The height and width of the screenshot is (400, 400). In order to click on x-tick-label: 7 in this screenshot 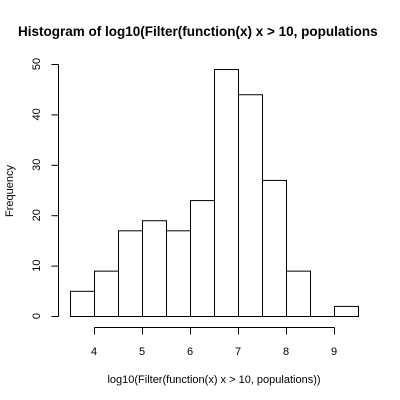, I will do `click(238, 352)`.